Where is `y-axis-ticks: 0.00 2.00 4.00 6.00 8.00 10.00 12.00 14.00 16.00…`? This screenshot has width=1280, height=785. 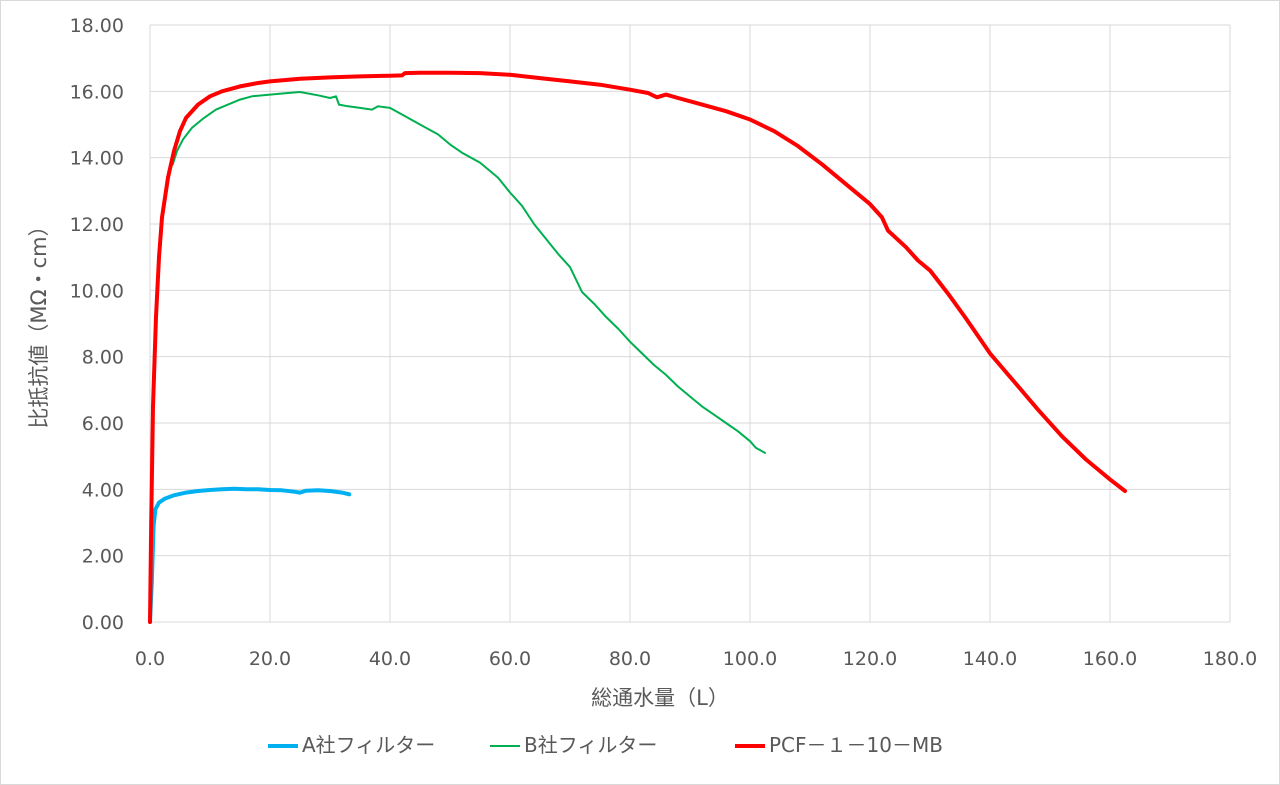
y-axis-ticks: 0.00 2.00 4.00 6.00 8.00 10.00 12.00 14.00 16.00… is located at coordinates (97, 324).